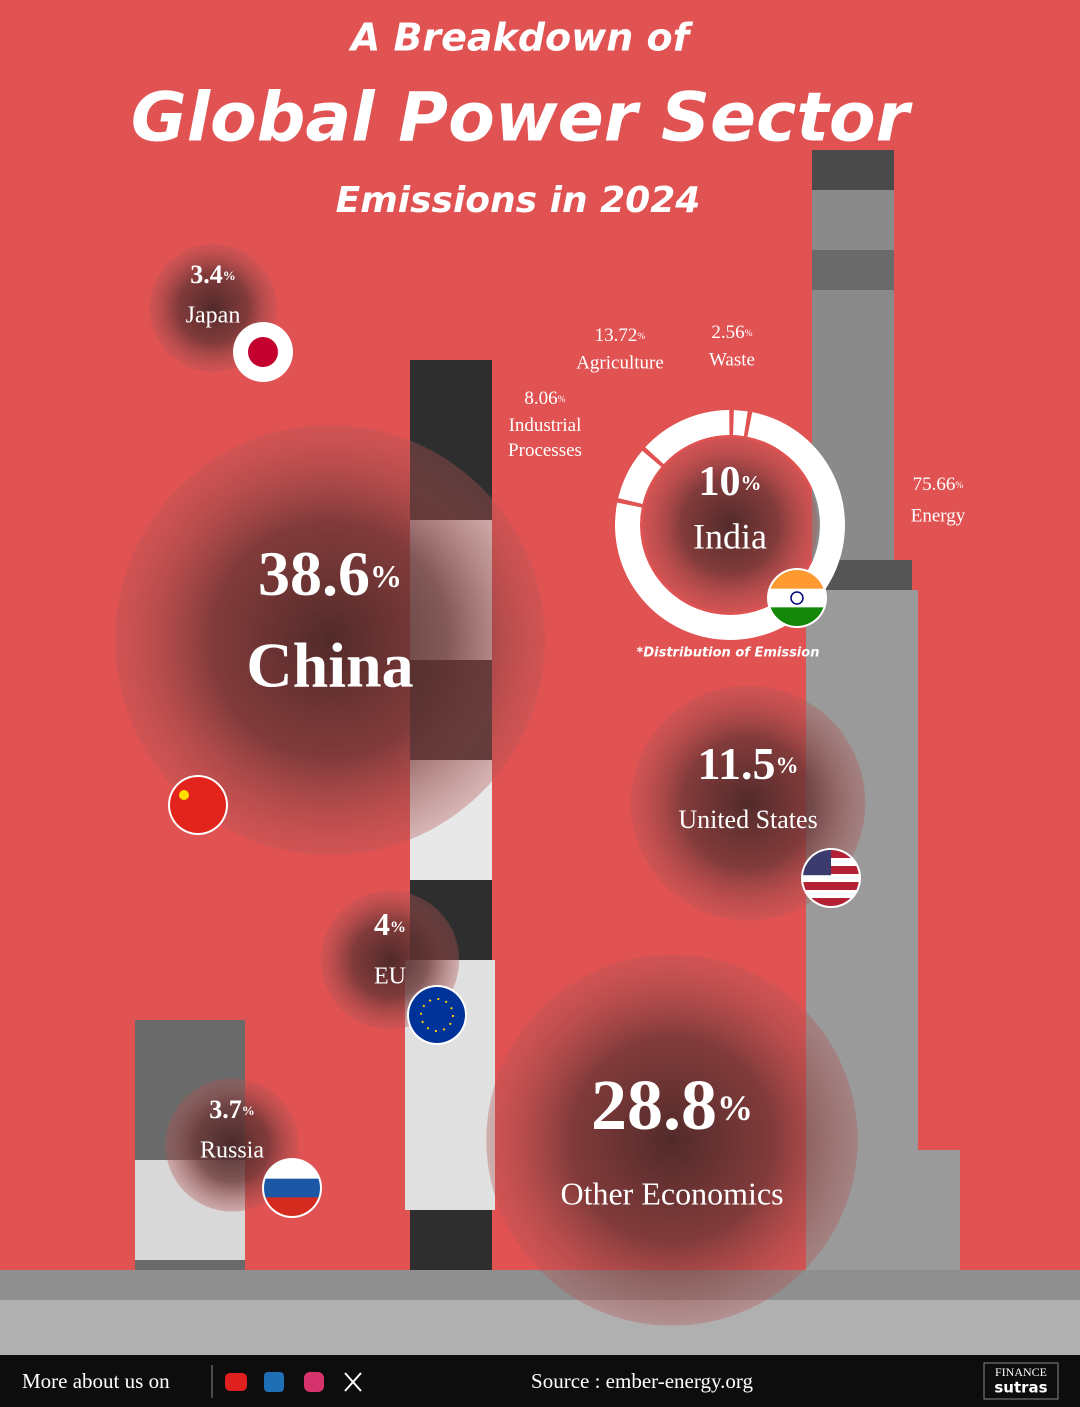 Image resolution: width=1080 pixels, height=1407 pixels. Describe the element at coordinates (544, 398) in the screenshot. I see `value-label: 8.06%` at that location.